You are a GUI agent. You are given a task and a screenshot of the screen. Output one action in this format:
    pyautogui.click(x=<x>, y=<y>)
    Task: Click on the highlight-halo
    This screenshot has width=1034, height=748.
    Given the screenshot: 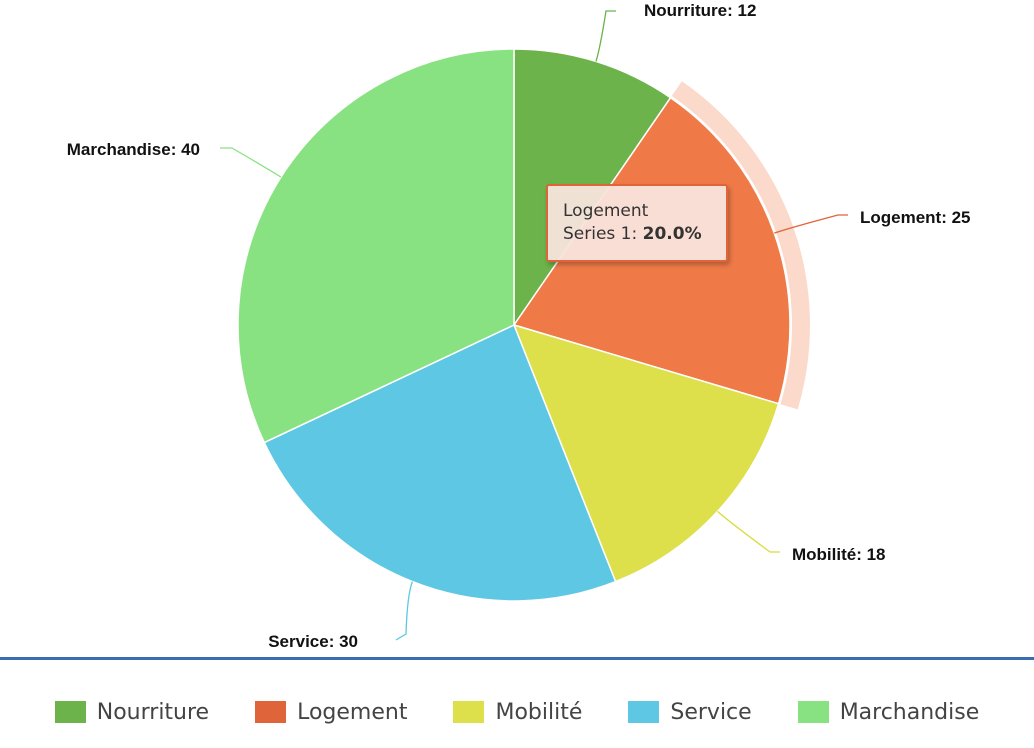 What is the action you would take?
    pyautogui.click(x=740, y=245)
    